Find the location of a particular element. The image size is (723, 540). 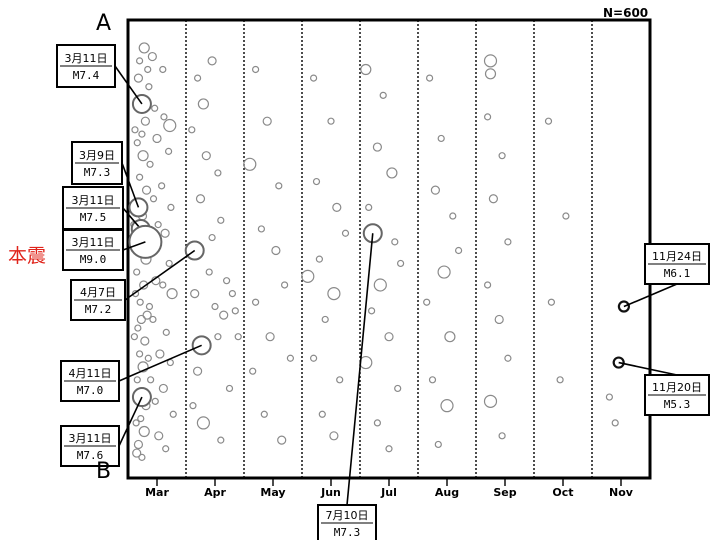

callout-box: 3月9日 M7.3 is located at coordinates (97, 163).